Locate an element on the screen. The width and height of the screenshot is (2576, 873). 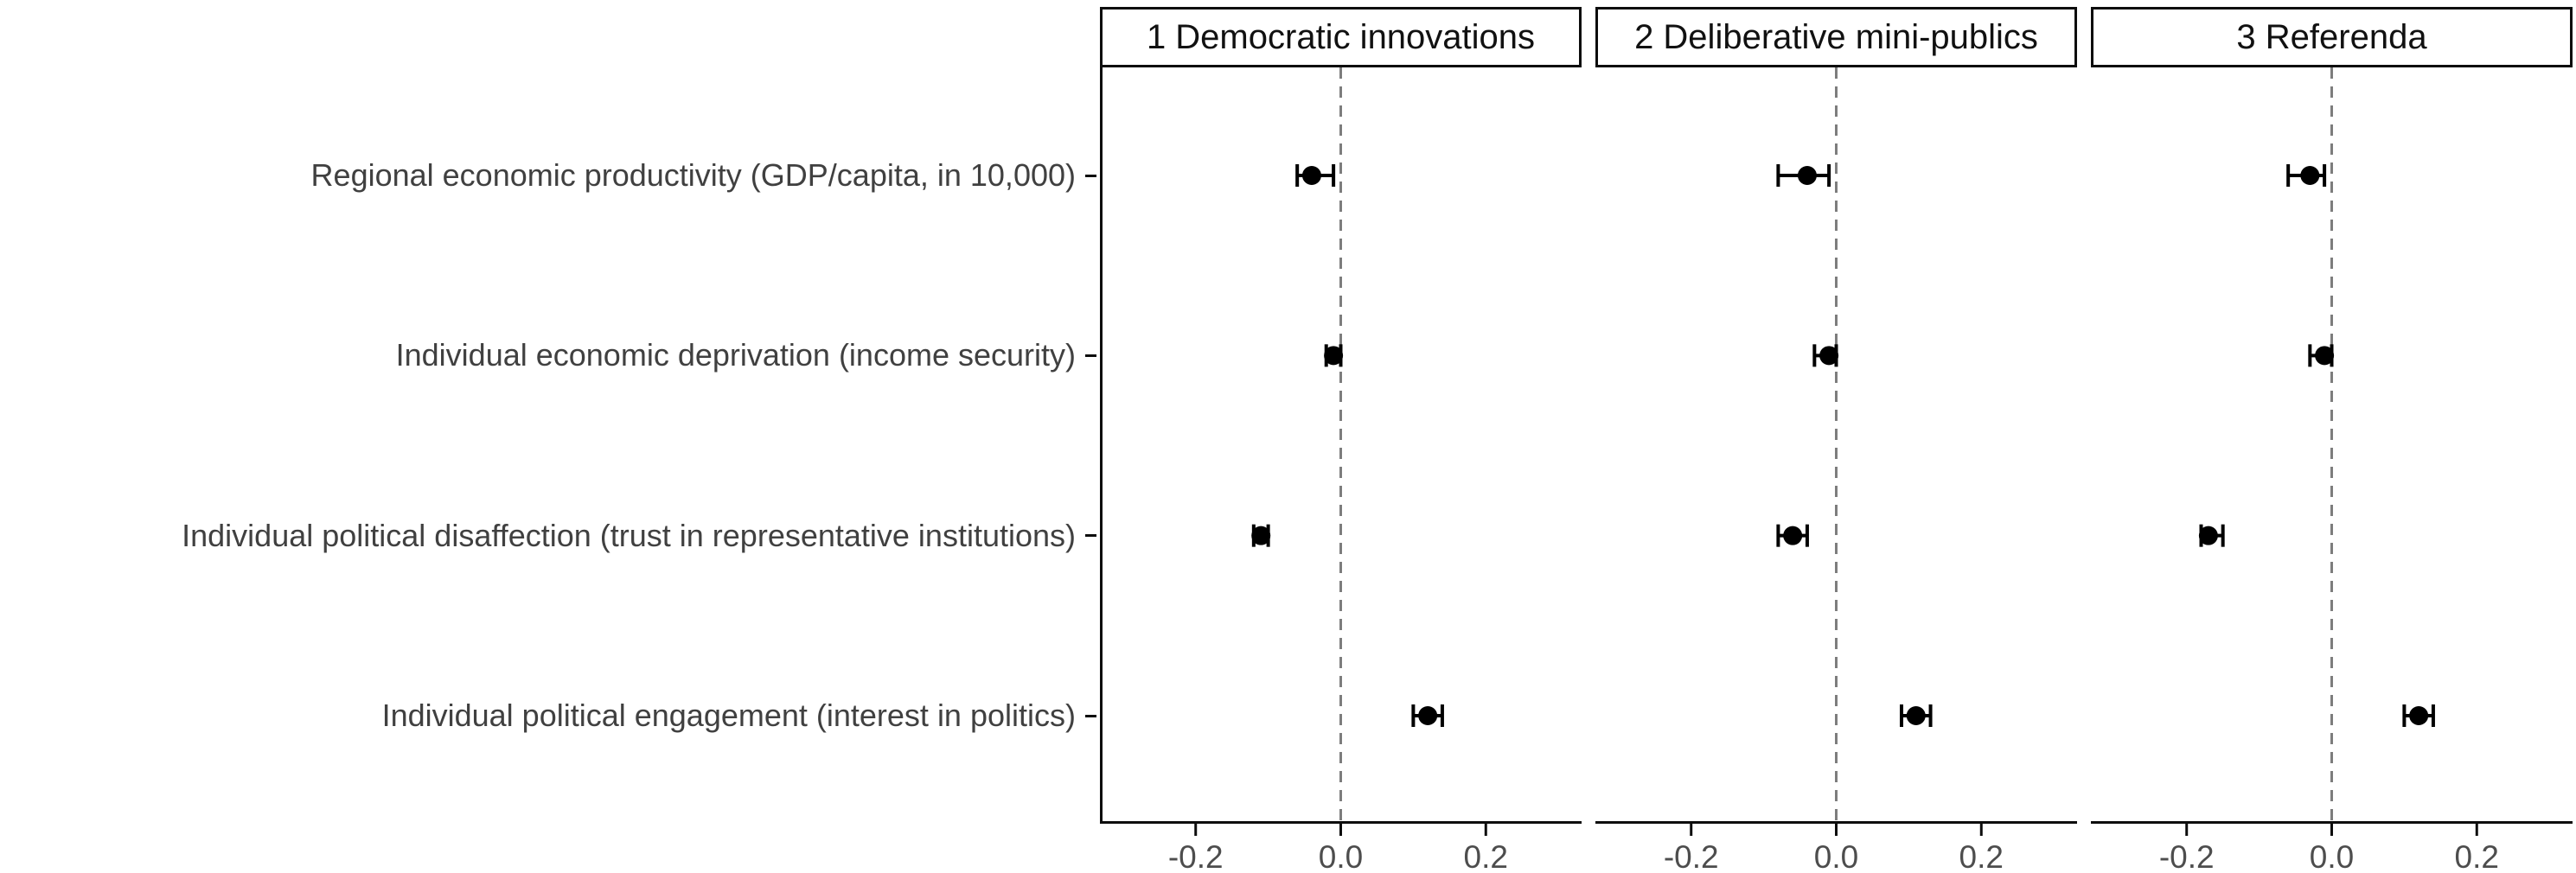
facet-strip-label: 3 Referenda is located at coordinates (2331, 36).